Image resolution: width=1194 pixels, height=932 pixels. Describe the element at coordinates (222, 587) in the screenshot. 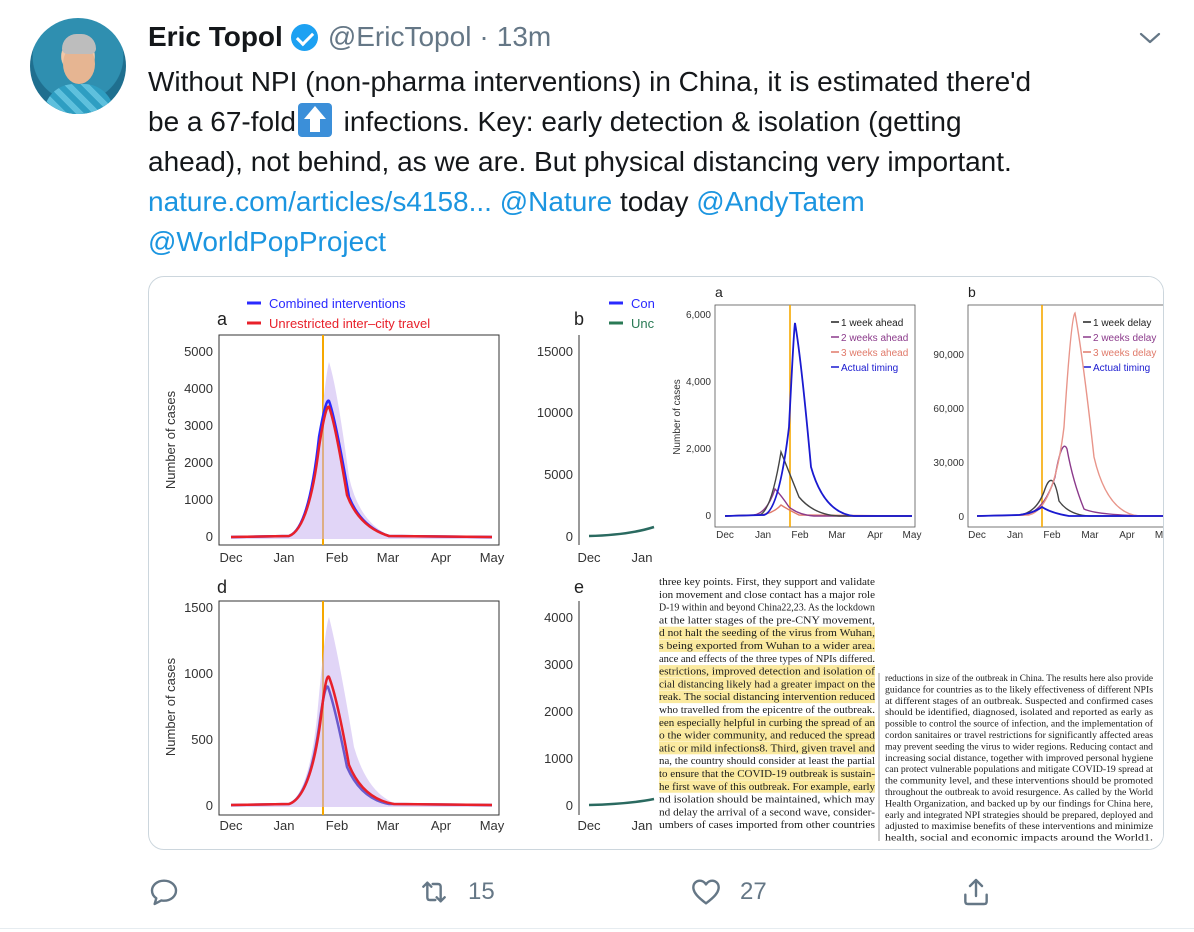

I see `panel-label-d: d` at that location.